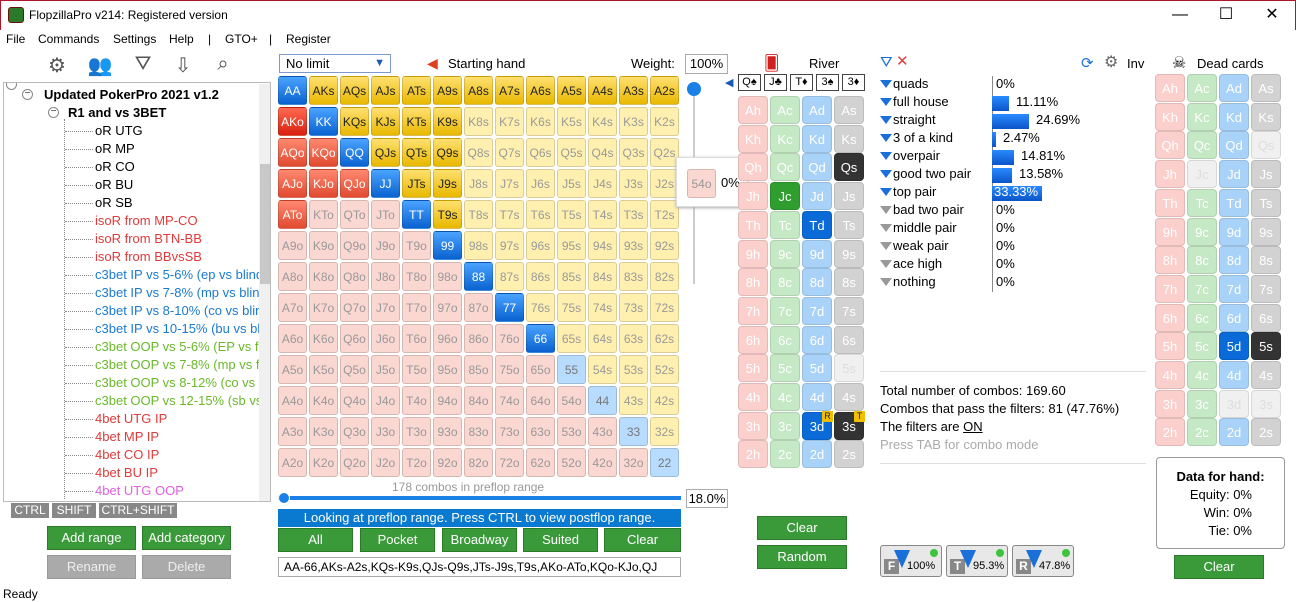 Image resolution: width=1296 pixels, height=602 pixels. Describe the element at coordinates (914, 281) in the screenshot. I see `hand-category: nothing` at that location.